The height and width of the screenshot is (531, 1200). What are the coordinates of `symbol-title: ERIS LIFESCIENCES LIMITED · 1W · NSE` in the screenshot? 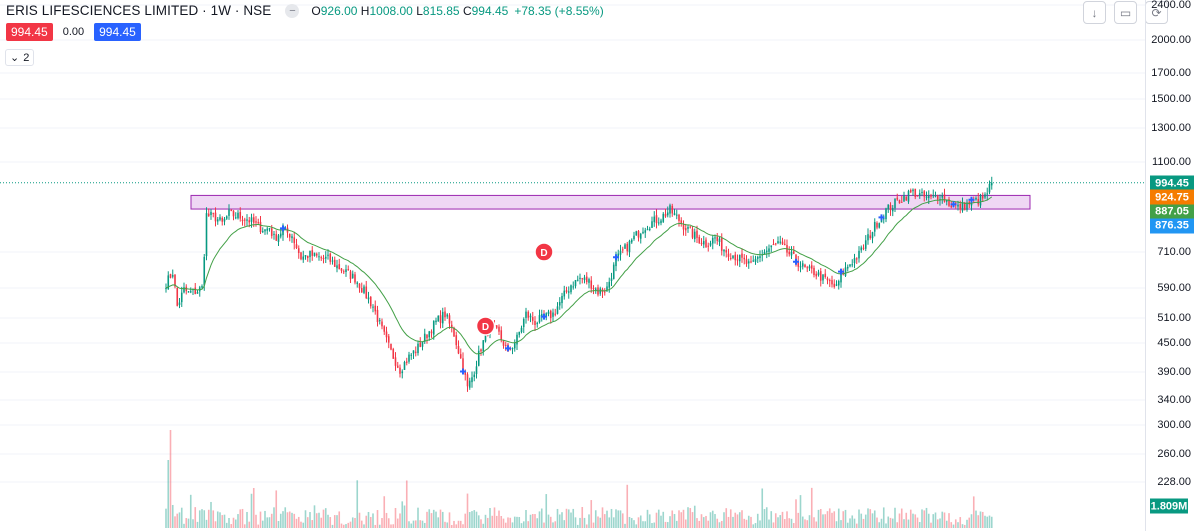 It's located at (139, 10).